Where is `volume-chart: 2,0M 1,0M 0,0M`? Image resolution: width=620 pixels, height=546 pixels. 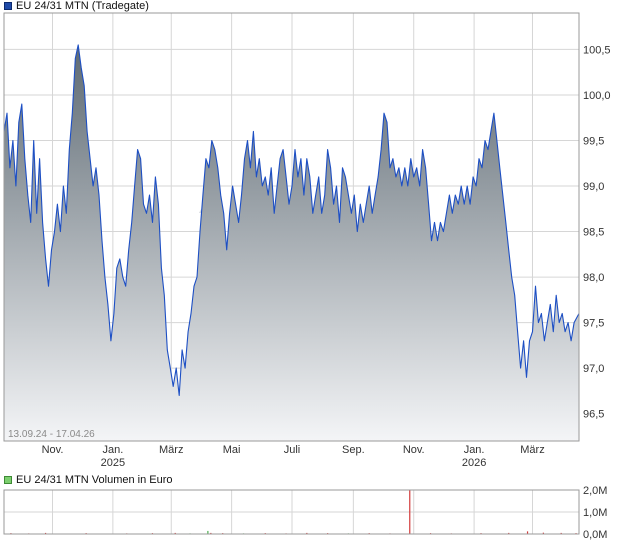 volume-chart: 2,0M 1,0M 0,0M is located at coordinates (305, 513).